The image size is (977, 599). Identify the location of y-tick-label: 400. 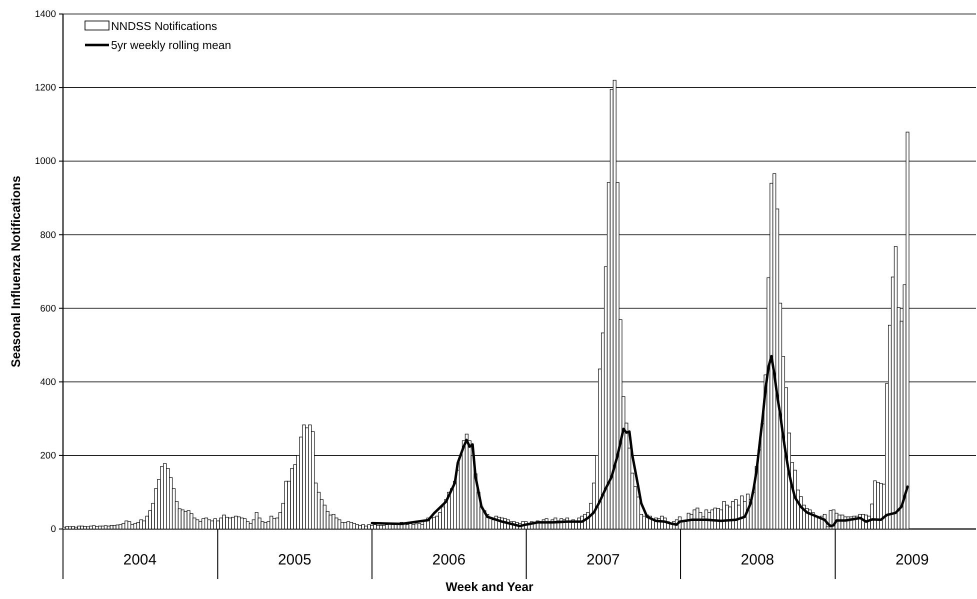
(48, 382).